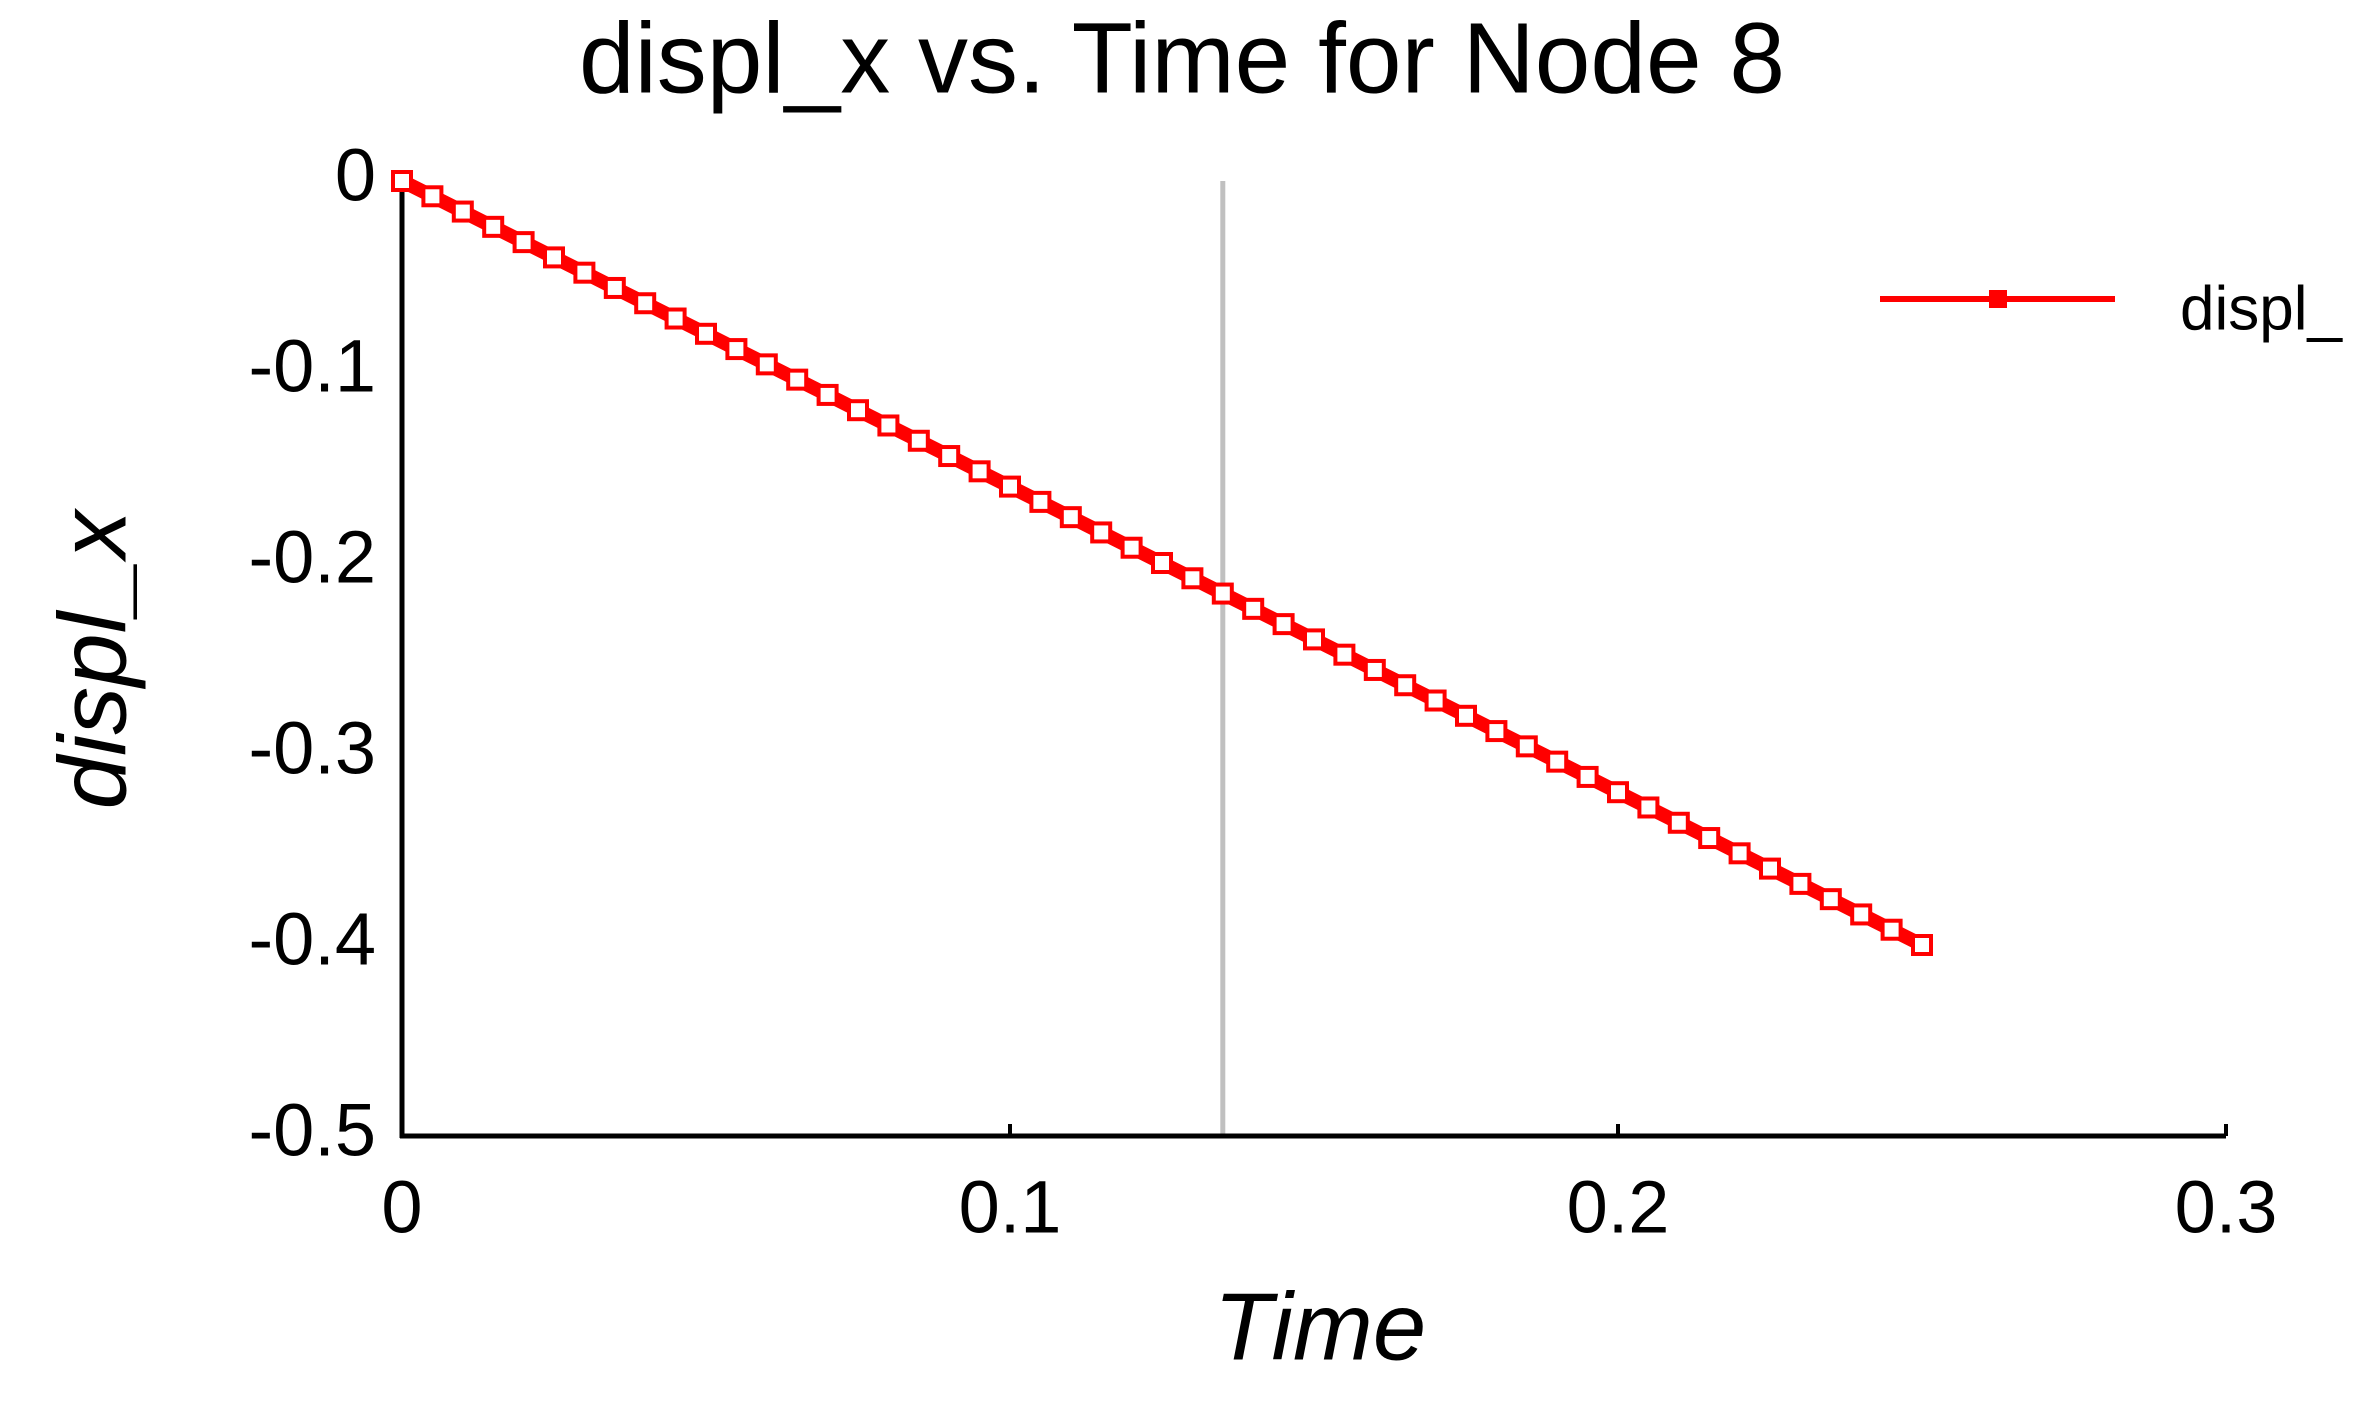 Image resolution: width=2380 pixels, height=1404 pixels. I want to click on y-tick-label: -0.2, so click(312, 557).